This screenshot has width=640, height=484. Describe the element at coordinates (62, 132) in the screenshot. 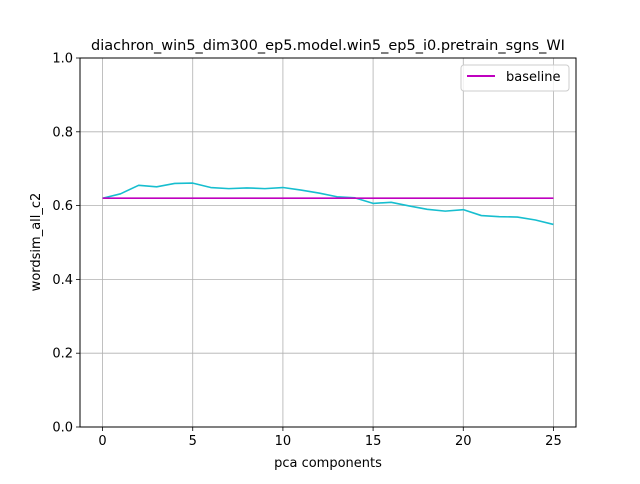

I see `y-tick-label: 0.8` at that location.